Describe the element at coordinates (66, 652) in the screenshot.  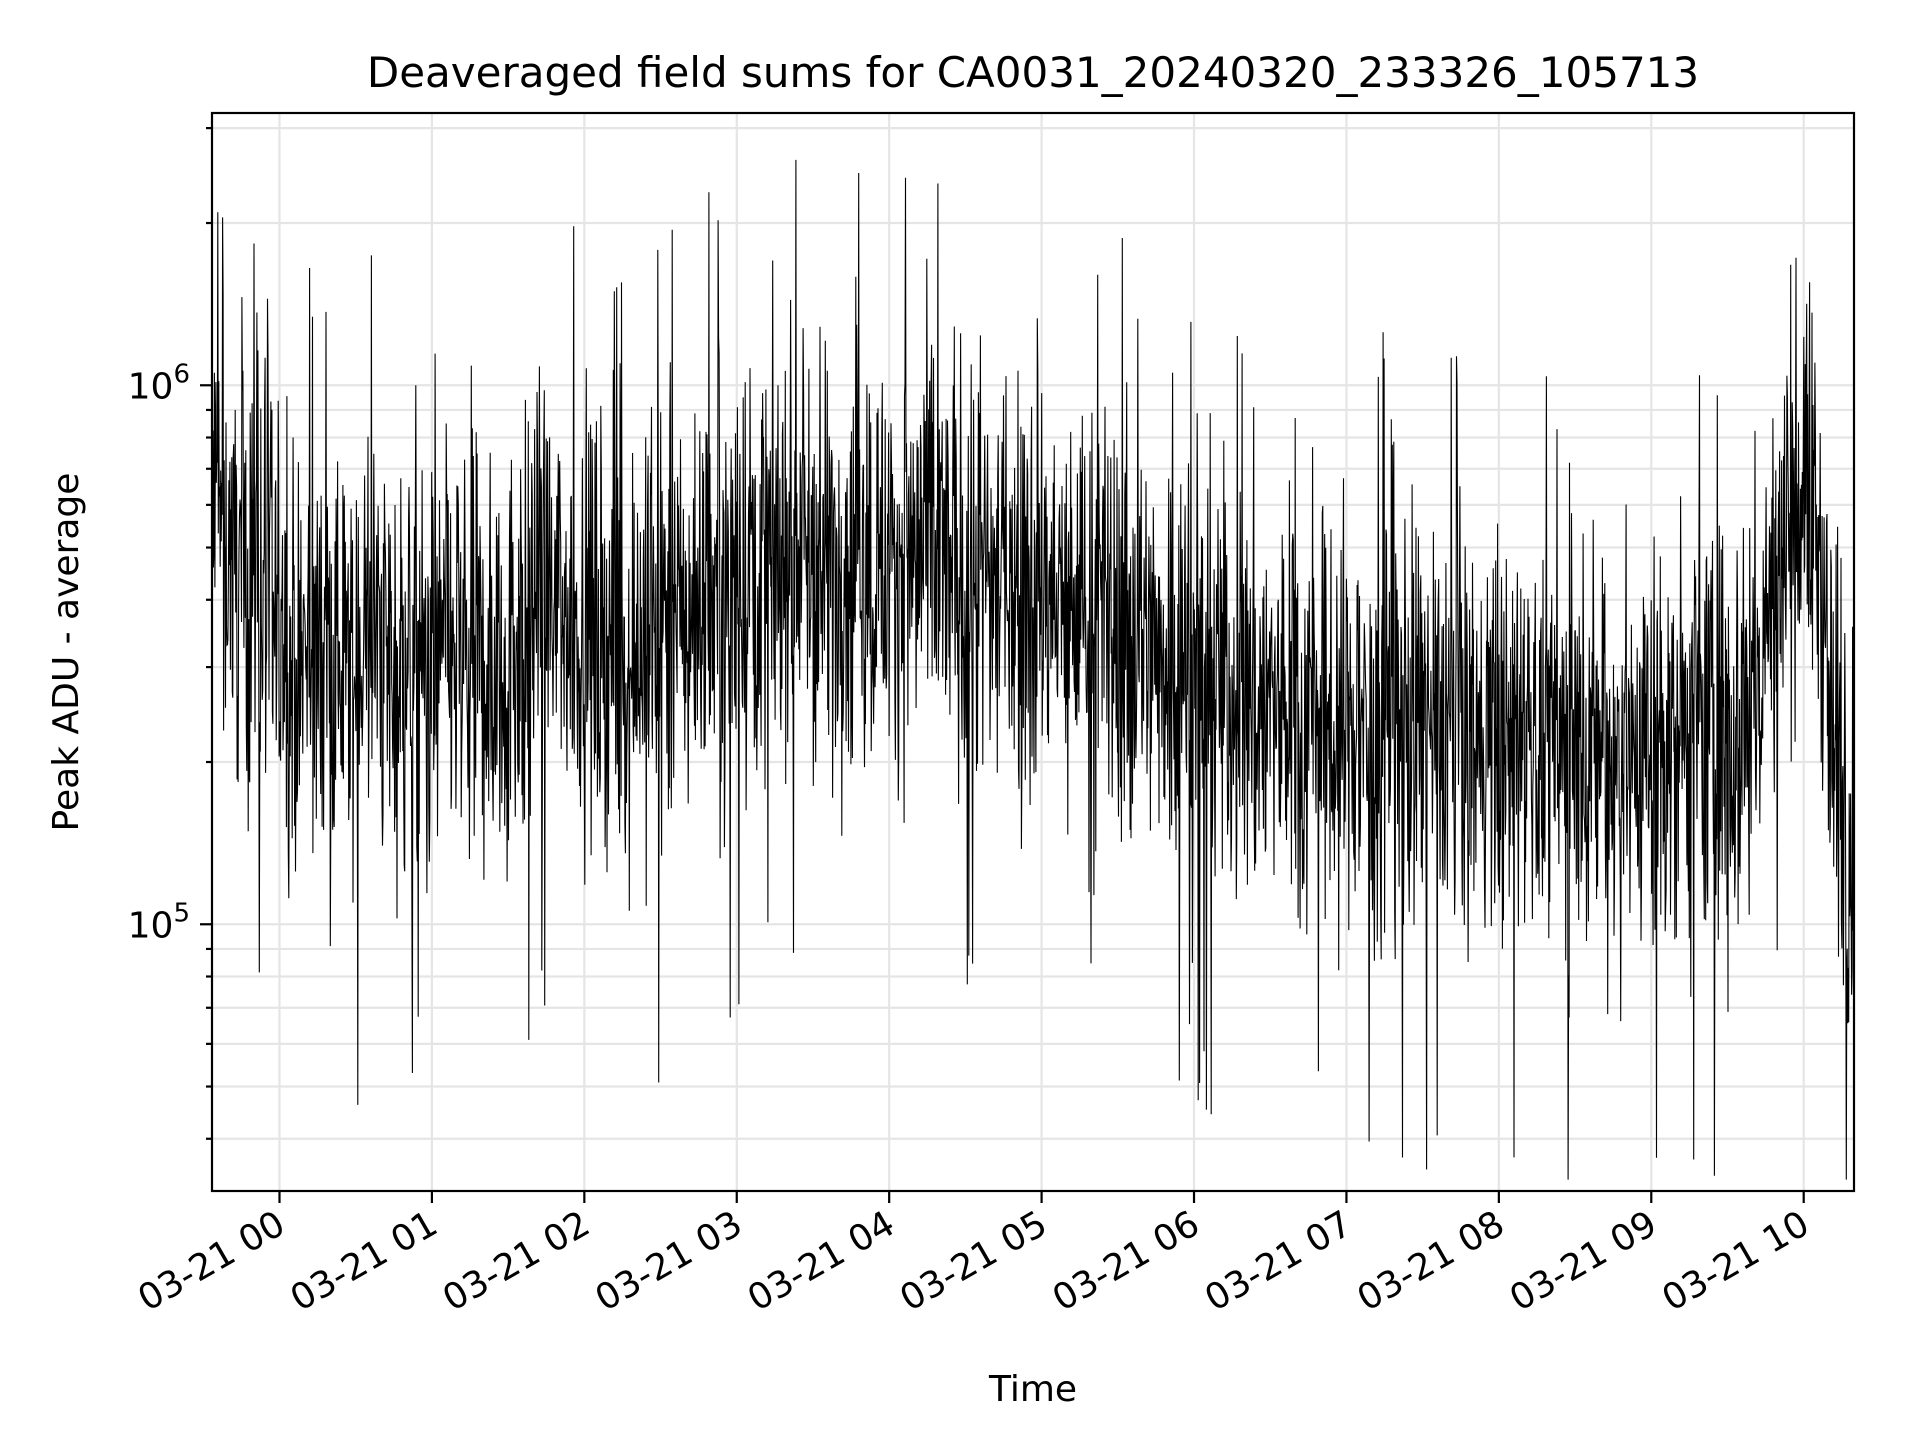
I see `y-axis-label: Peak ADU - average` at that location.